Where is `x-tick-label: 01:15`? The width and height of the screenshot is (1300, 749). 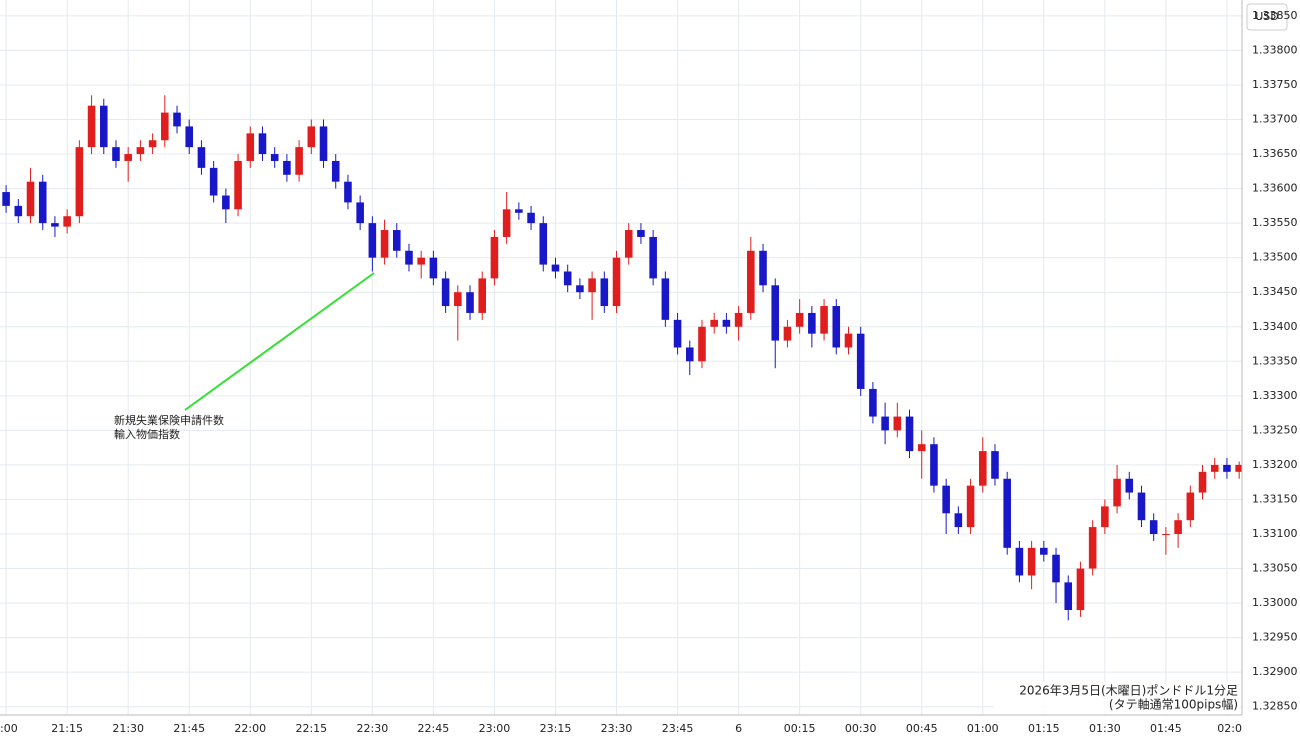 x-tick-label: 01:15 is located at coordinates (1044, 728).